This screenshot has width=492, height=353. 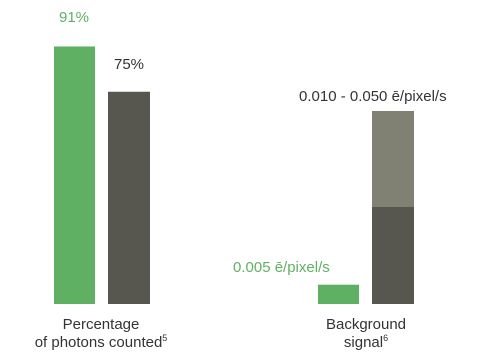 I want to click on footnote-5: 5, so click(x=164, y=338).